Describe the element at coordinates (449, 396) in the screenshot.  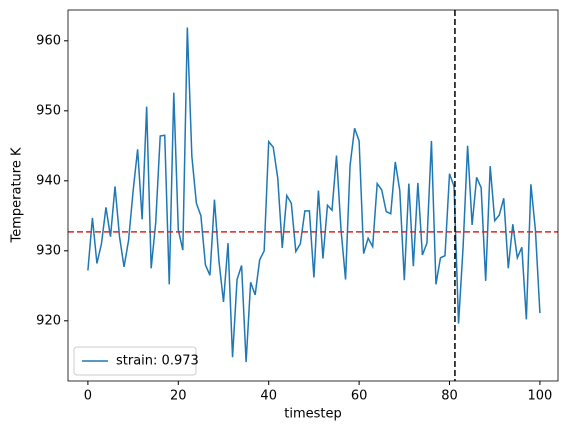
I see `x-tick-label: 80` at that location.